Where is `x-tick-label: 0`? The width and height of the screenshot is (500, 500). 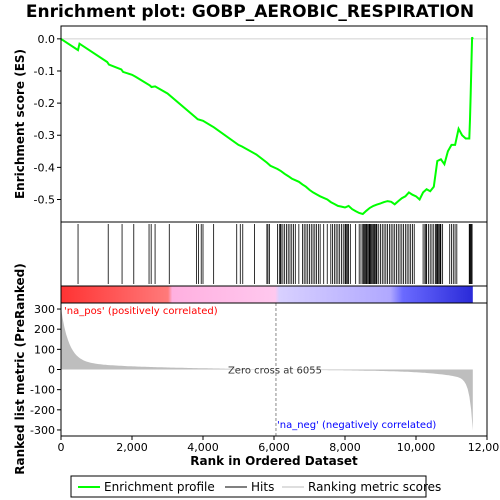
x-tick-label: 0 is located at coordinates (61, 447).